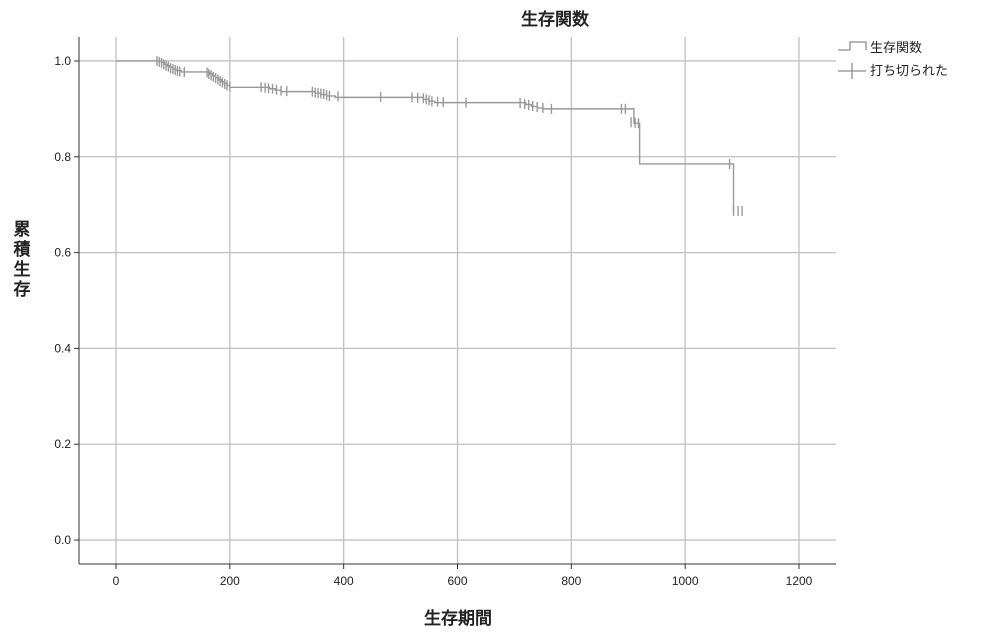  Describe the element at coordinates (799, 581) in the screenshot. I see `x-tick-label: 1200` at that location.